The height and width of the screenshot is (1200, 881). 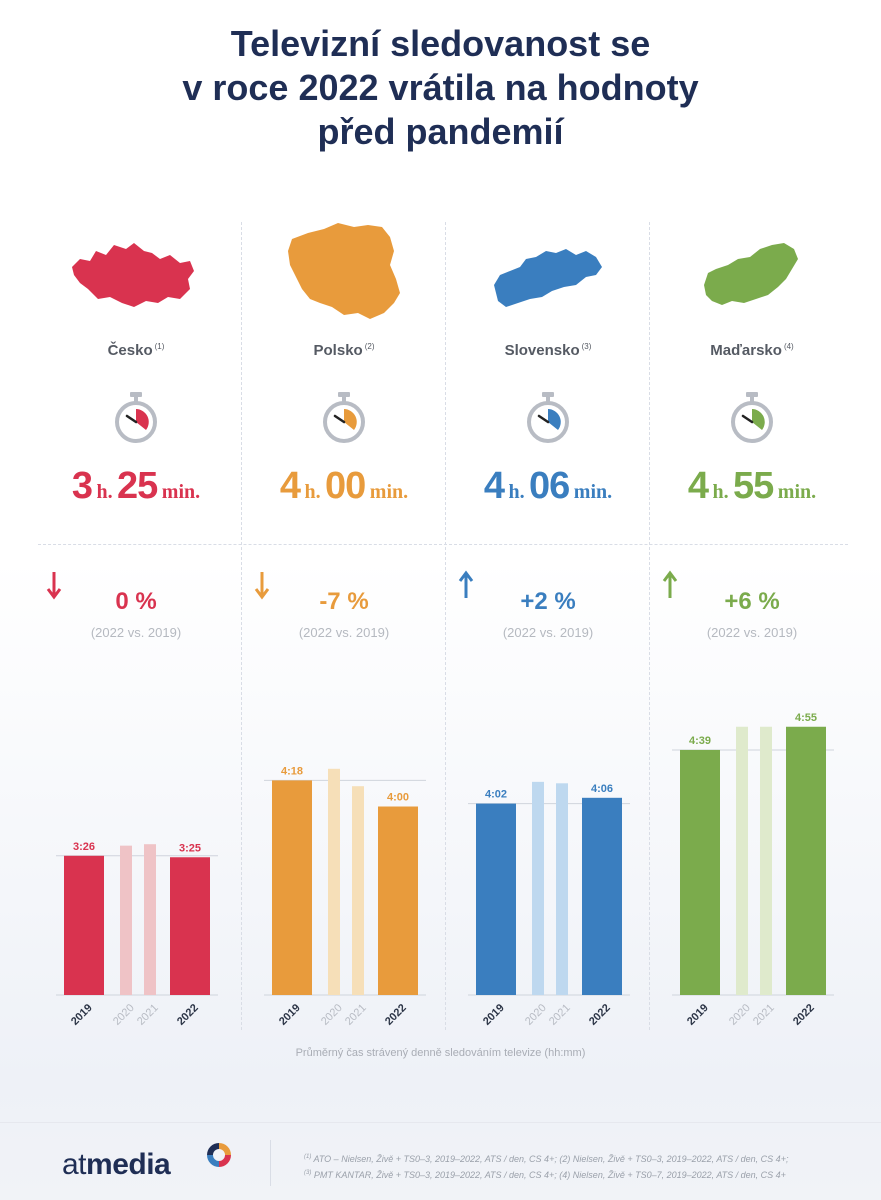 I want to click on bar-value-label: 4:39, so click(x=700, y=741).